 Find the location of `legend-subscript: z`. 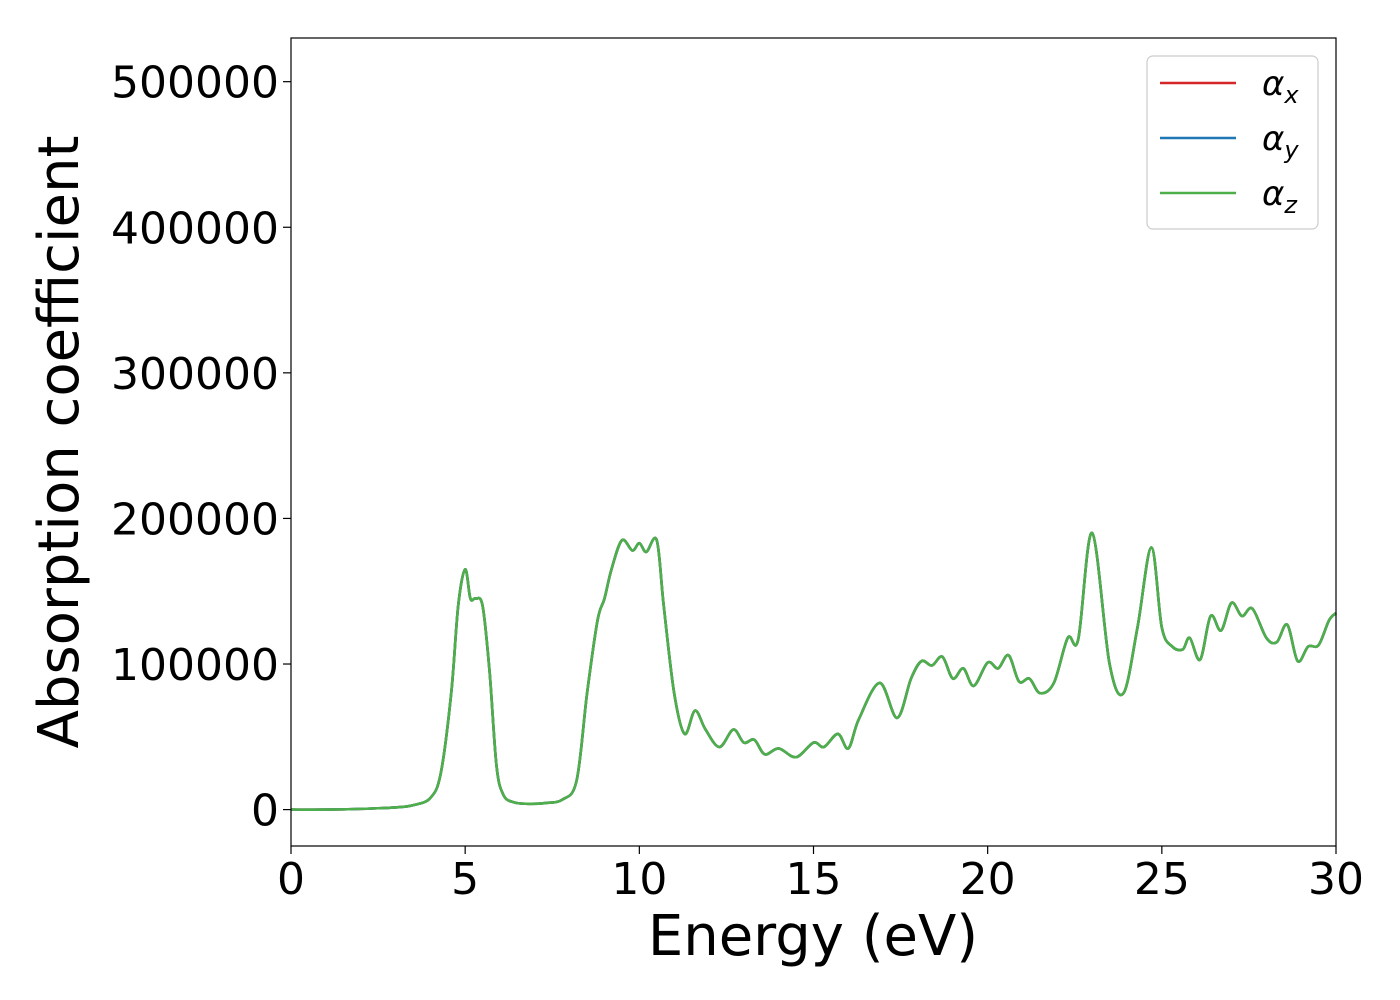

legend-subscript: z is located at coordinates (1290, 205).